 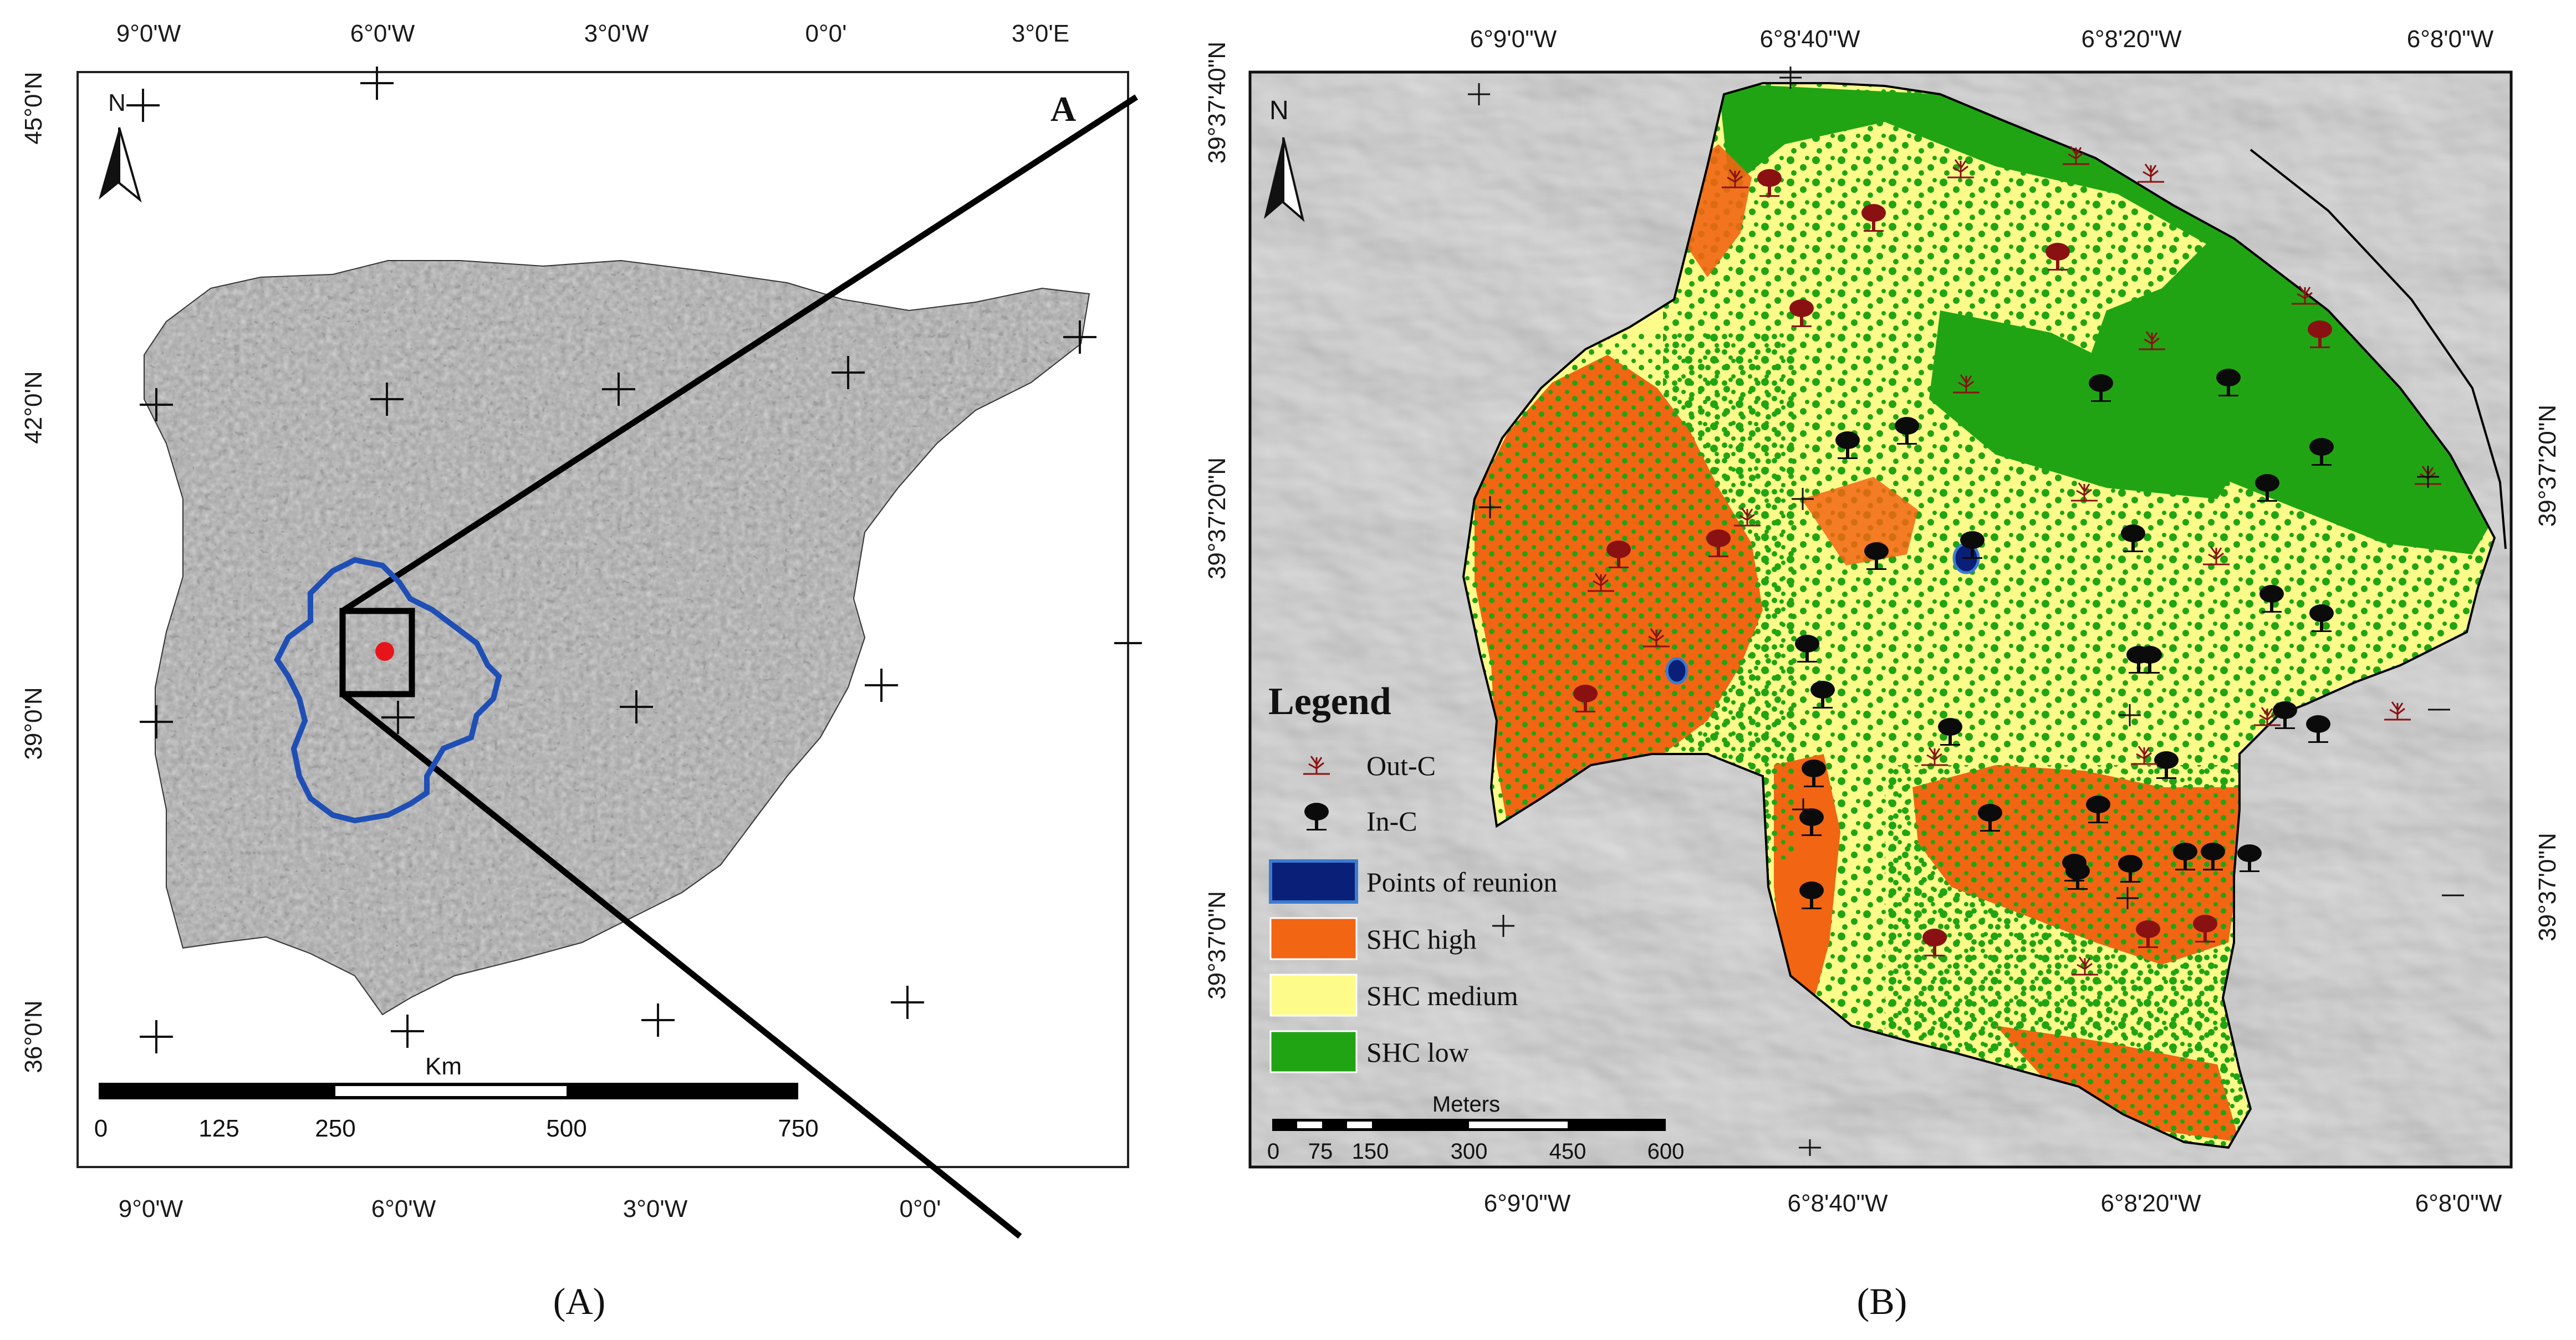 I want to click on scale-tick-b: 300, so click(x=1469, y=1152).